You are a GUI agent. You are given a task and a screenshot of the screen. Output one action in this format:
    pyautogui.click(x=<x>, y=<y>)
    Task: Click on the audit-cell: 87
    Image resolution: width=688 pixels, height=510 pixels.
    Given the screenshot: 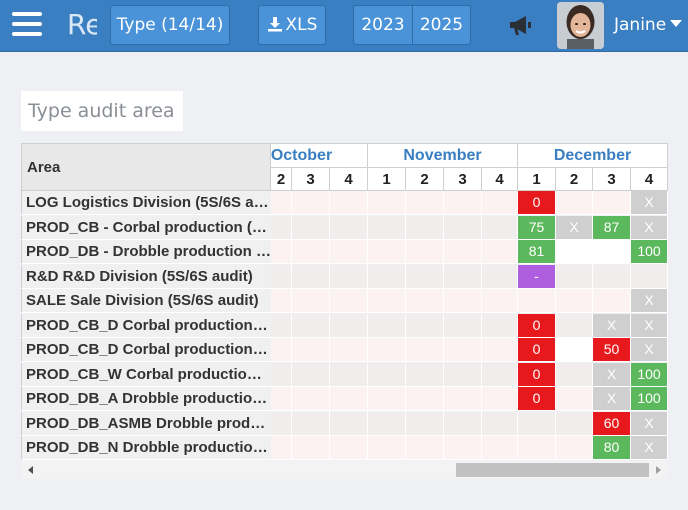 What is the action you would take?
    pyautogui.click(x=612, y=227)
    